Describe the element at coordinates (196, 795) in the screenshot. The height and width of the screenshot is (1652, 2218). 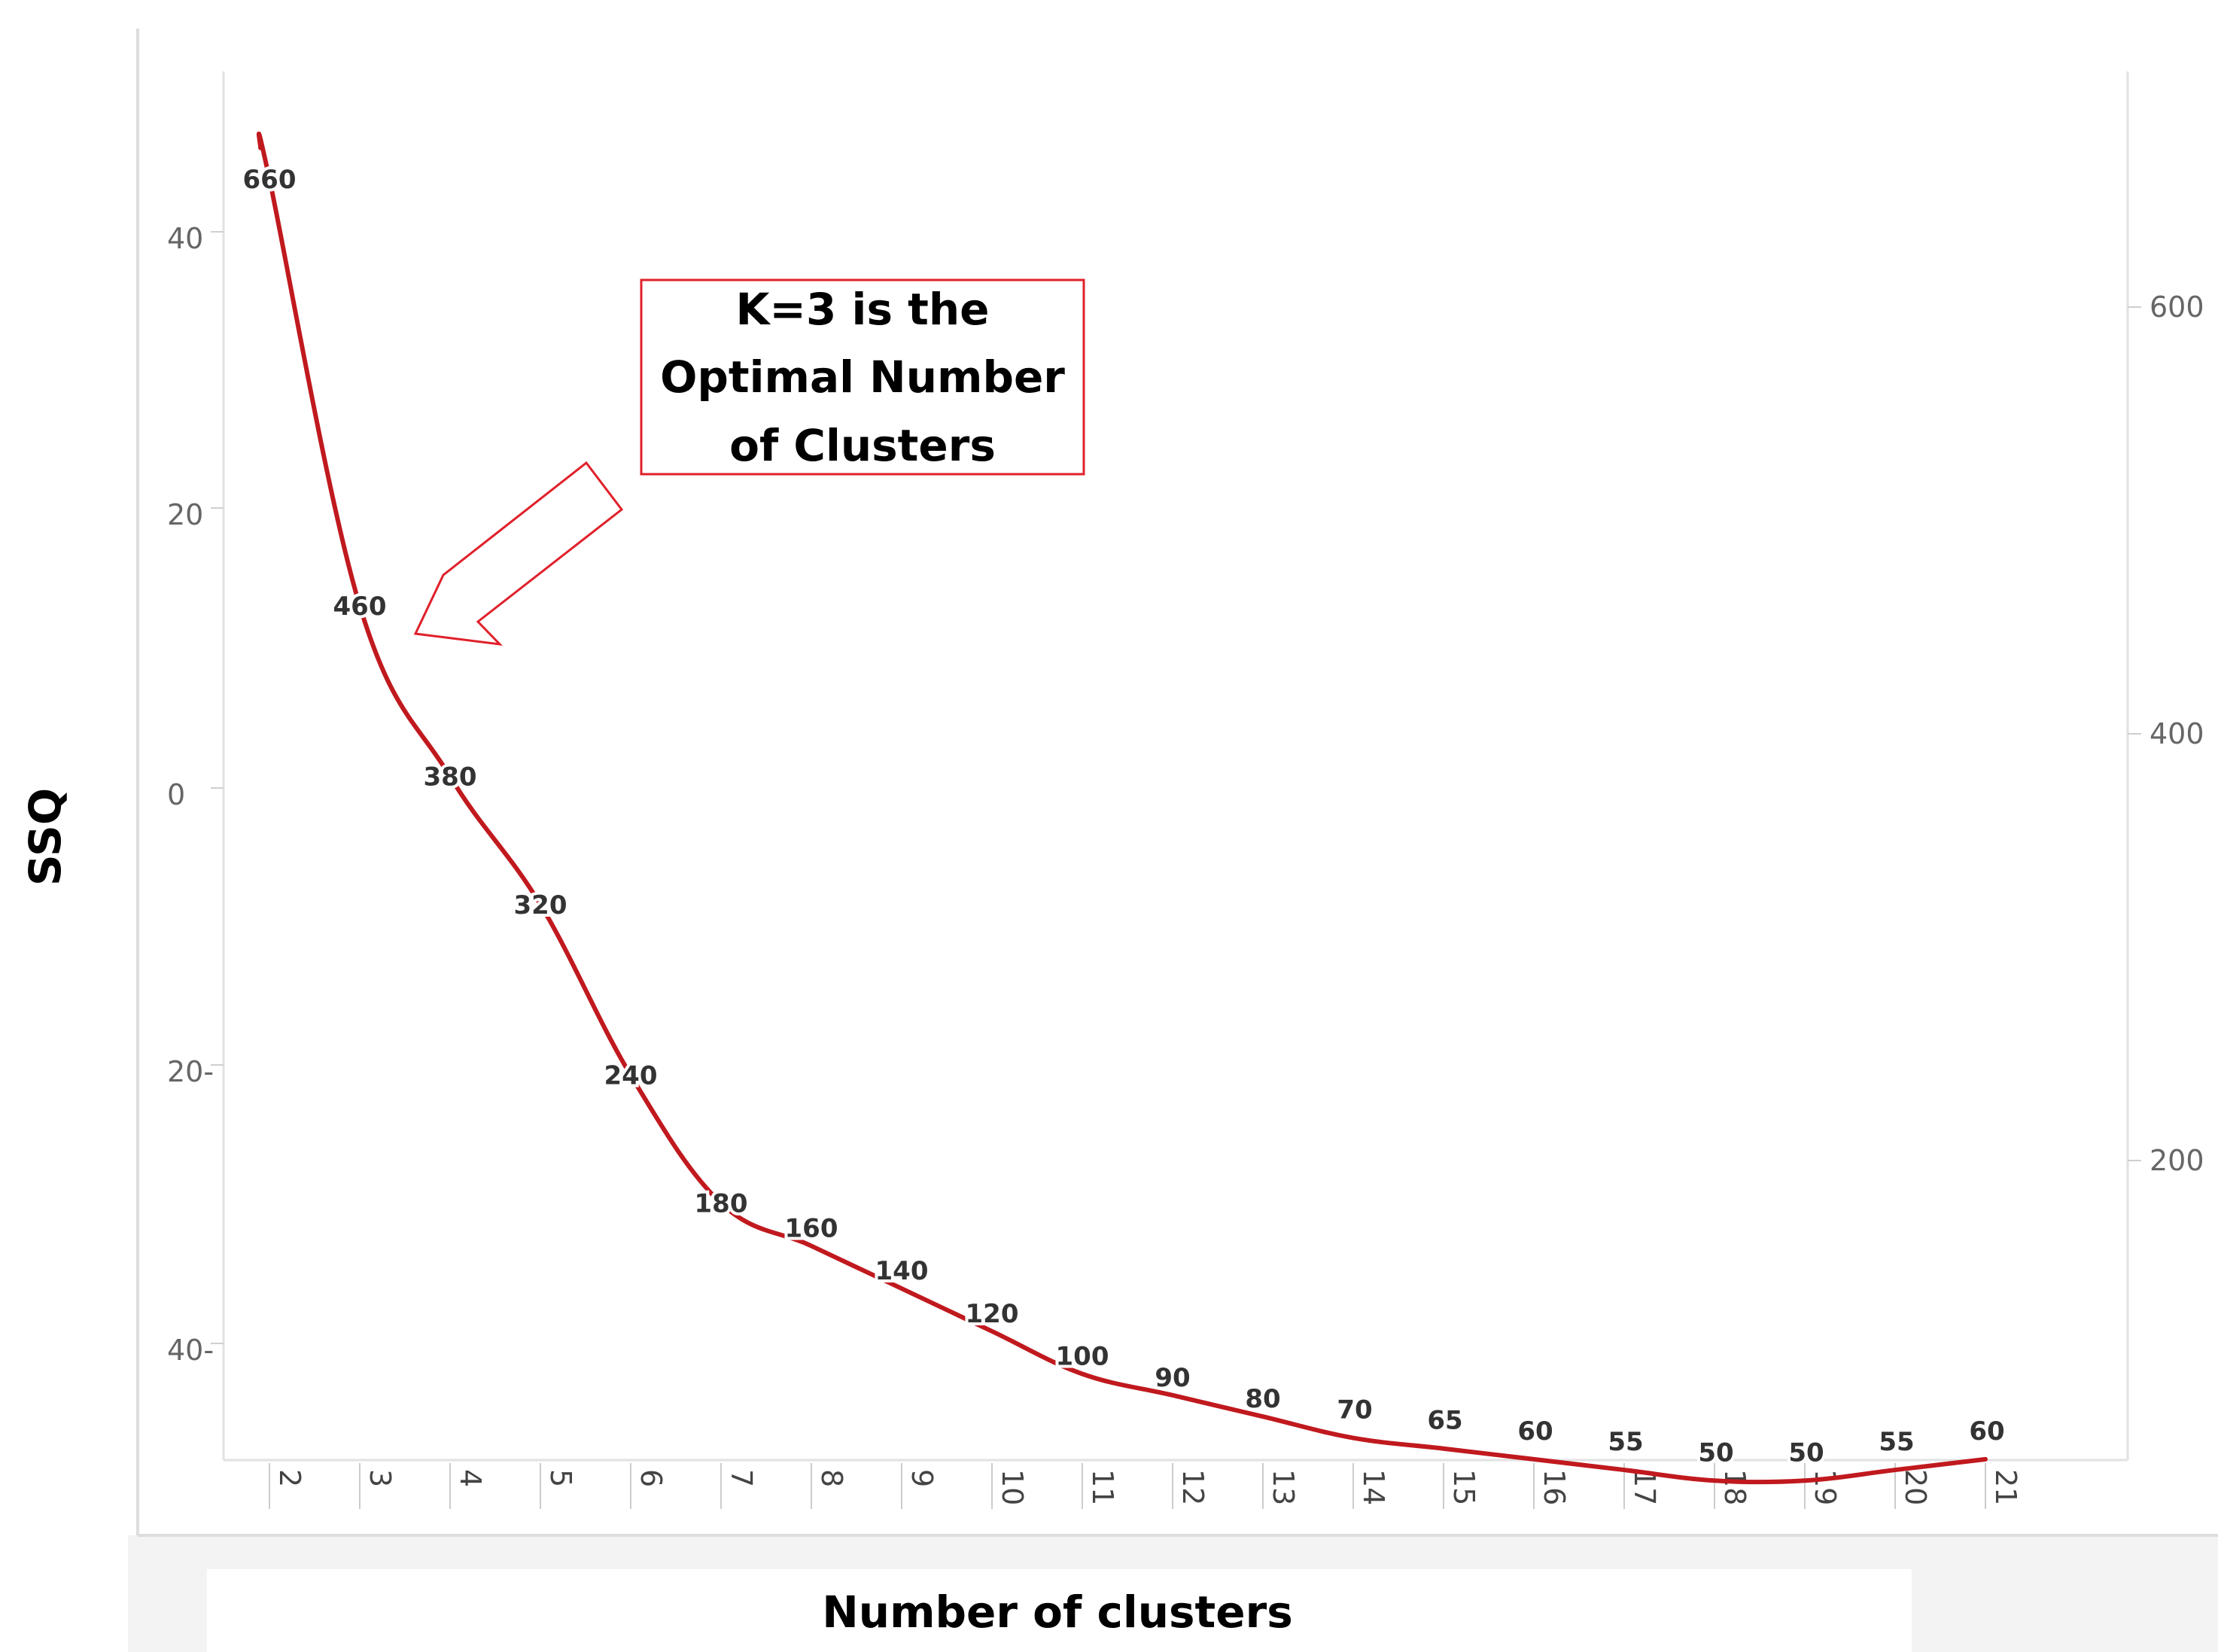
I see `left-axis-ticks: 40 20 0 20- 40-` at that location.